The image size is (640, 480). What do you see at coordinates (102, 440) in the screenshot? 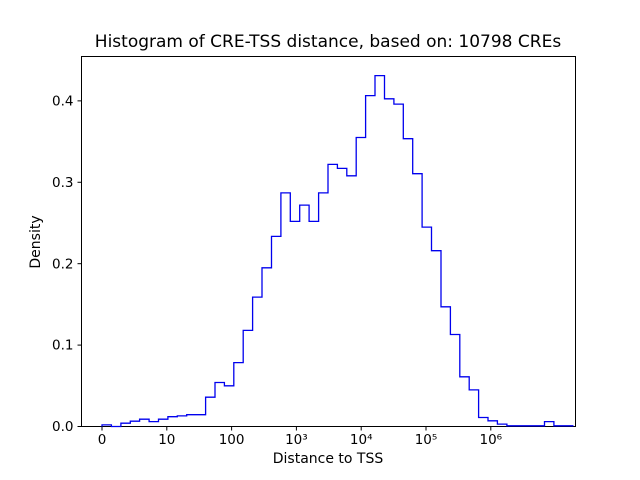
I see `x-tick-label: 0` at bounding box center [102, 440].